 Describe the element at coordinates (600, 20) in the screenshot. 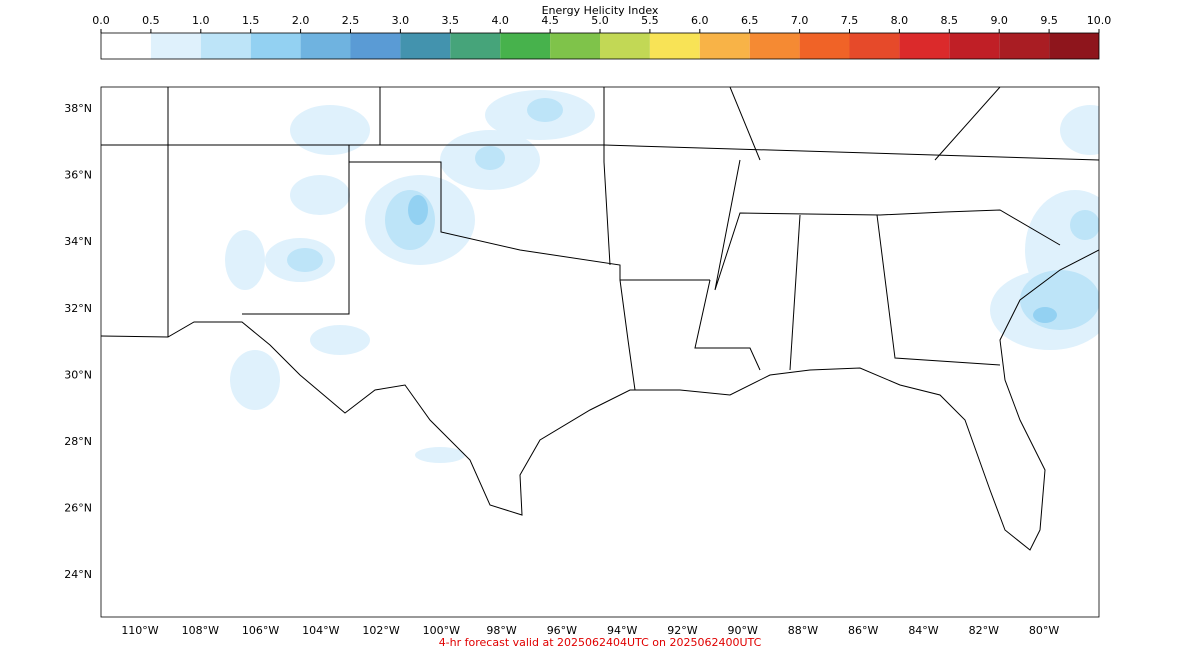

I see `colorbar-tick-label: 5.0` at that location.